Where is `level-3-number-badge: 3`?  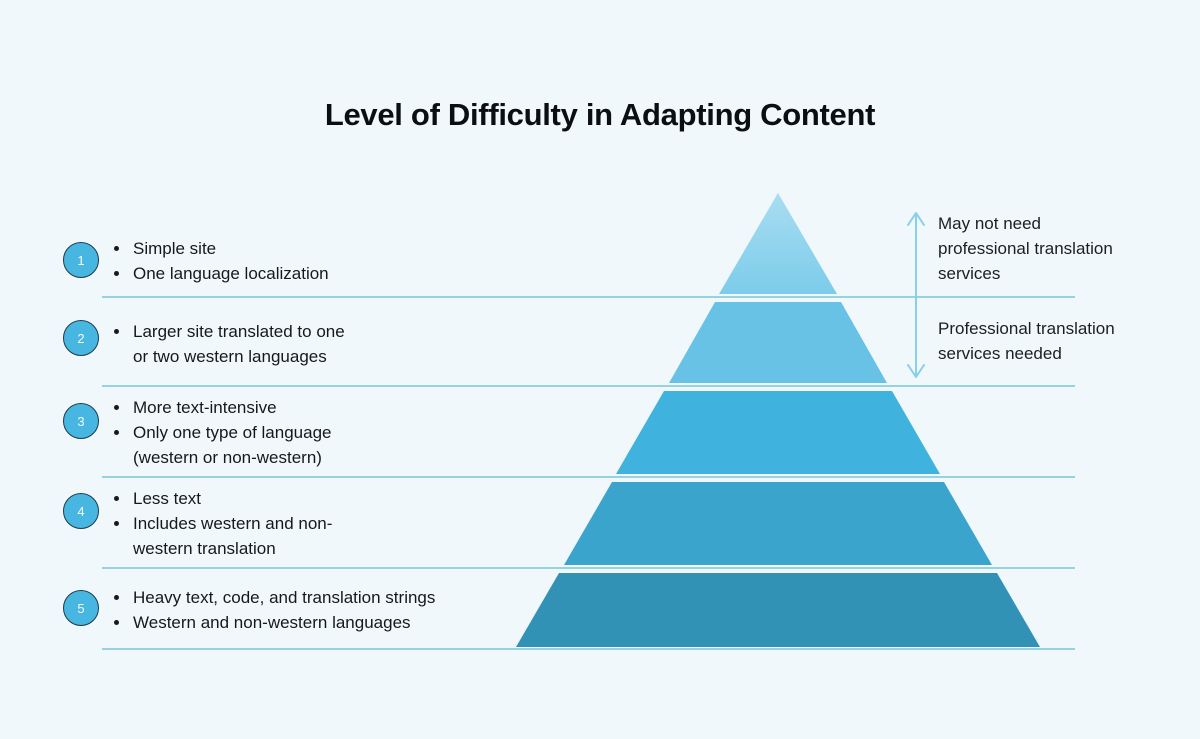
level-3-number-badge: 3 is located at coordinates (81, 421).